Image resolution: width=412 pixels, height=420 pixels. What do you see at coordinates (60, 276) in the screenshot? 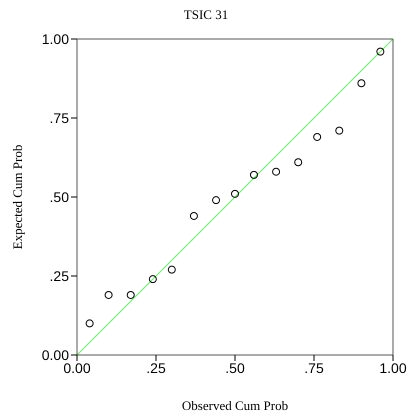
I see `y-tick-label: .25` at bounding box center [60, 276].